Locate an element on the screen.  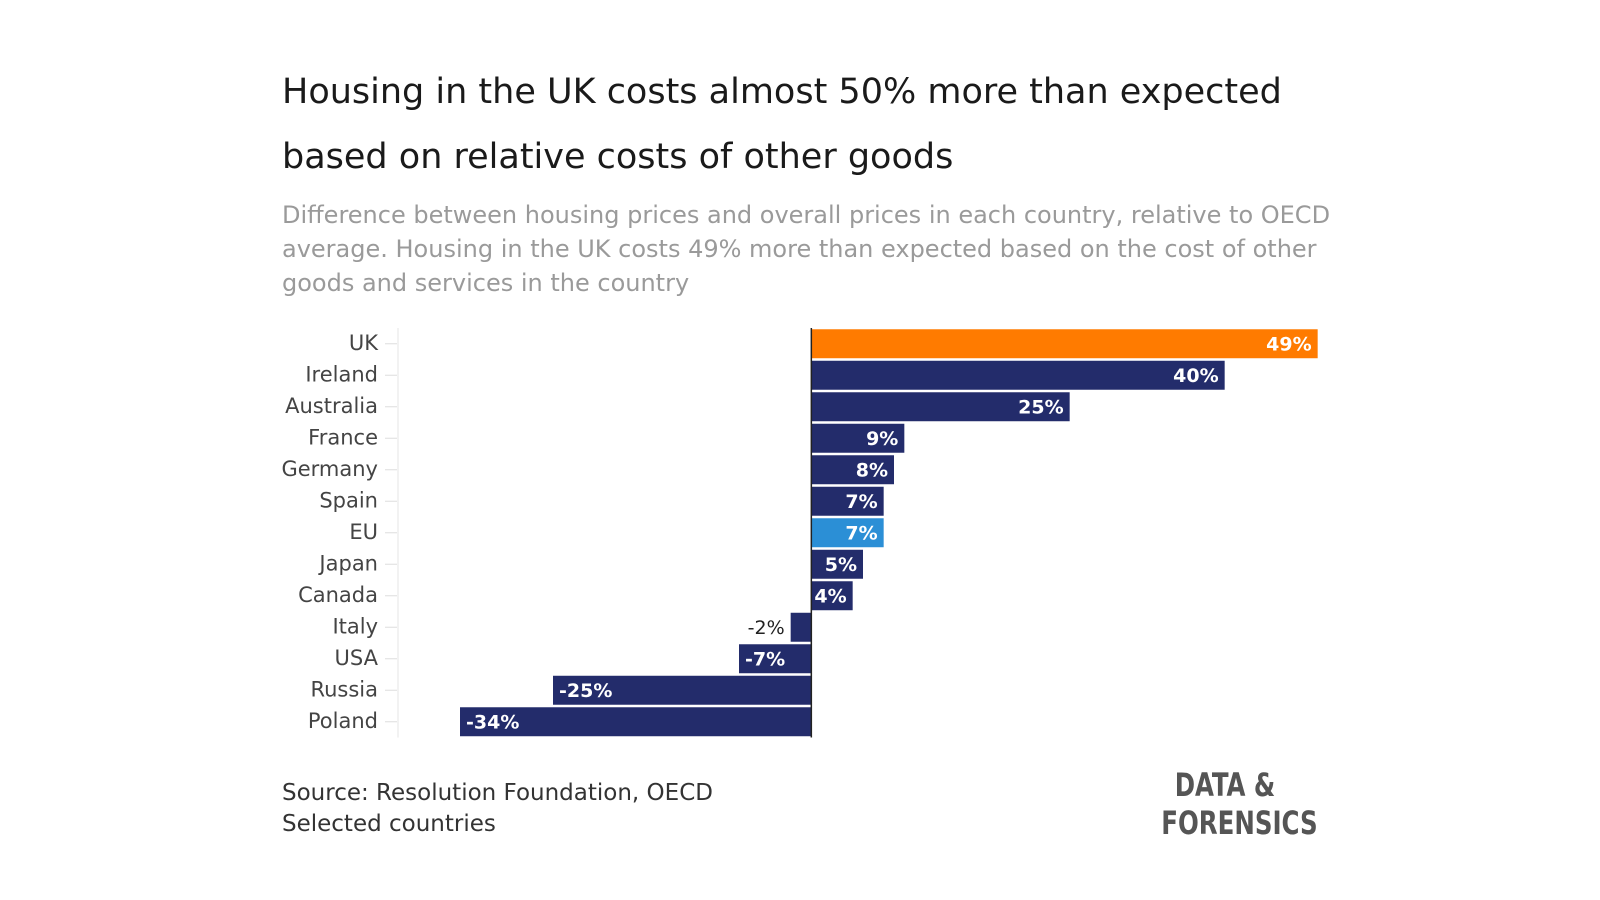
y-tick-label: Spain is located at coordinates (348, 500).